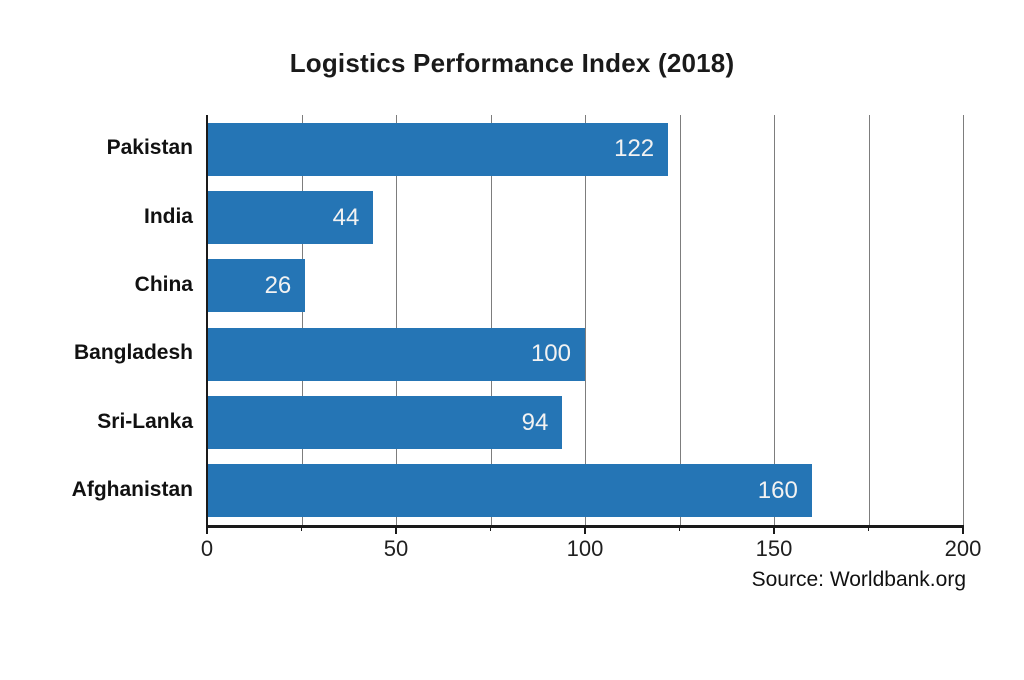 This screenshot has height=680, width=1024. Describe the element at coordinates (535, 422) in the screenshot. I see `bar-value-label: 94` at that location.